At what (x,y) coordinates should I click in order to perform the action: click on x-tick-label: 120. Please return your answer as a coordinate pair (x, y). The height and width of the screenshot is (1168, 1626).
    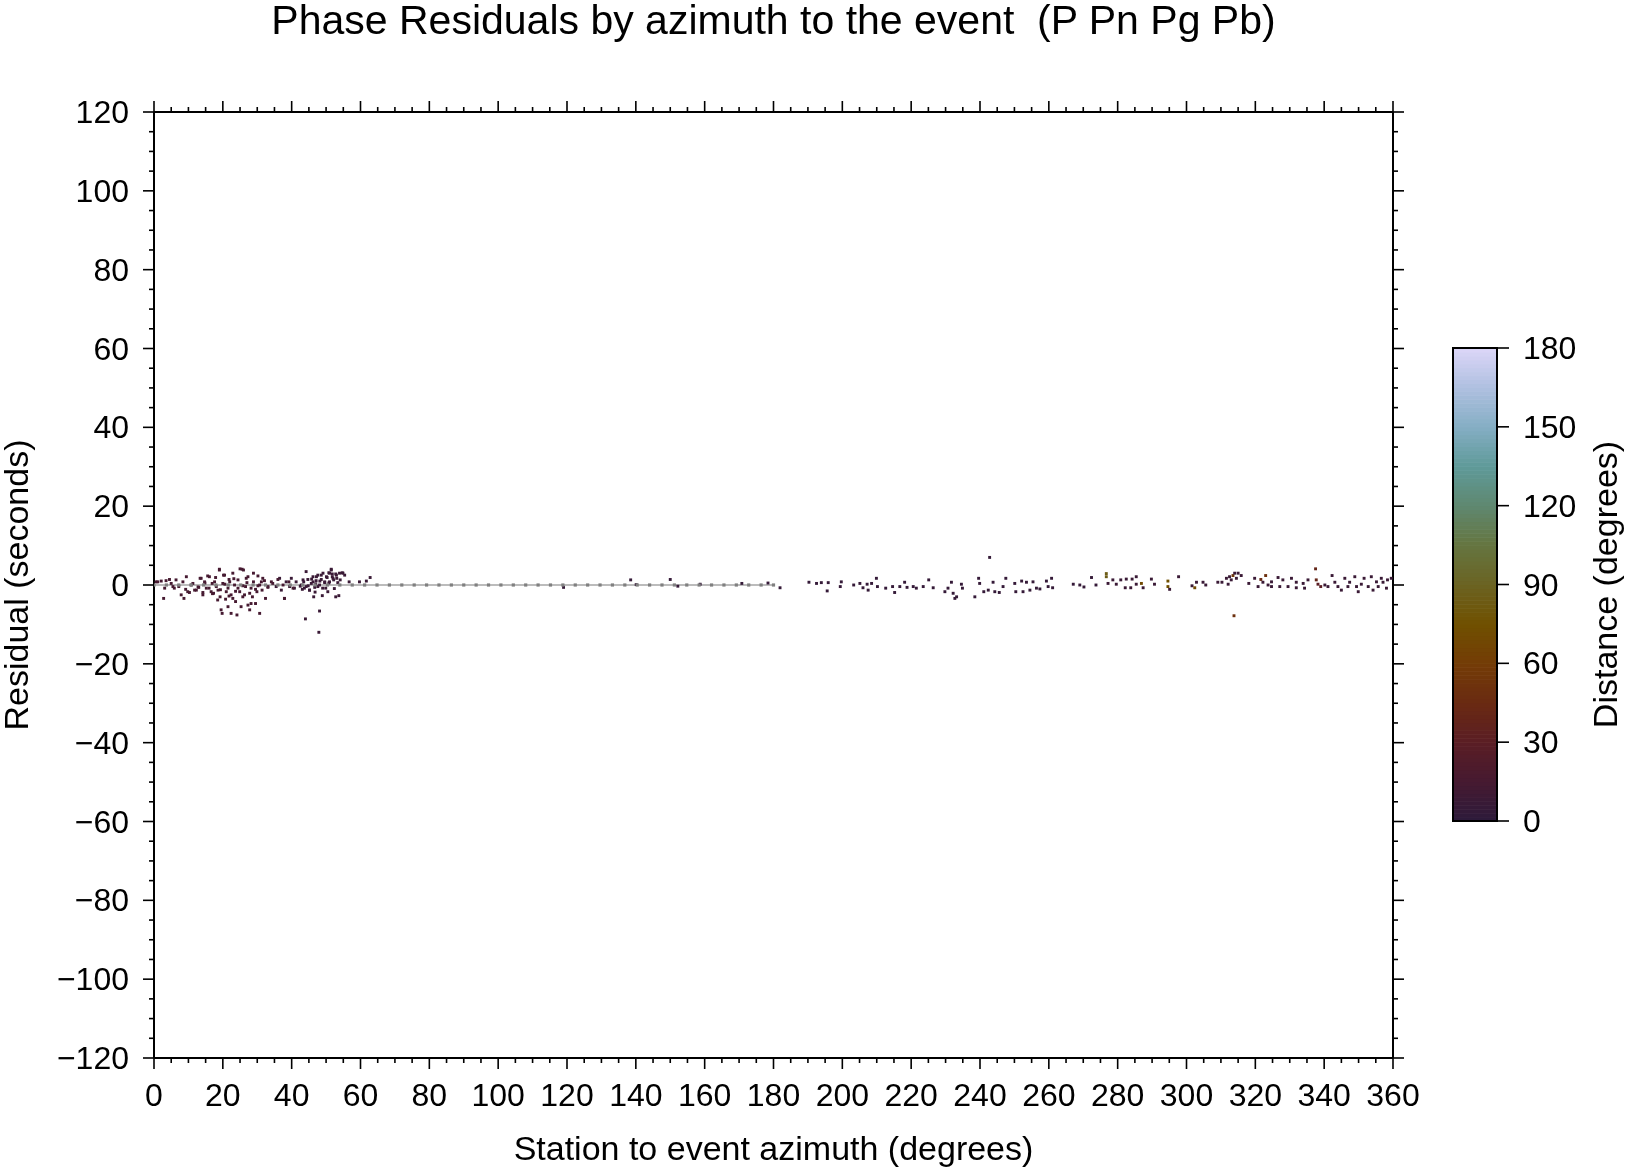
    Looking at the image, I should click on (567, 1095).